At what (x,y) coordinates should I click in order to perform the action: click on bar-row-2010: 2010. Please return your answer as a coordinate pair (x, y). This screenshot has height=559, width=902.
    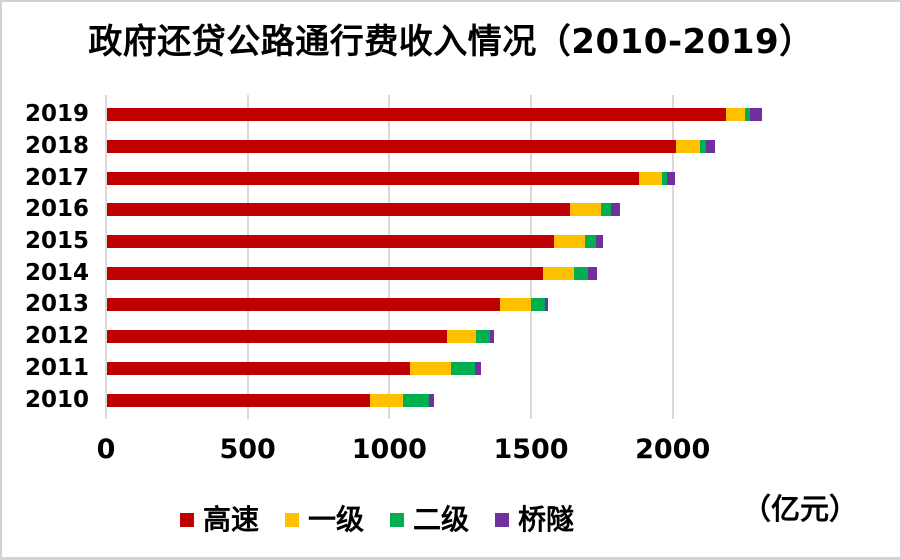
    Looking at the image, I should click on (451, 400).